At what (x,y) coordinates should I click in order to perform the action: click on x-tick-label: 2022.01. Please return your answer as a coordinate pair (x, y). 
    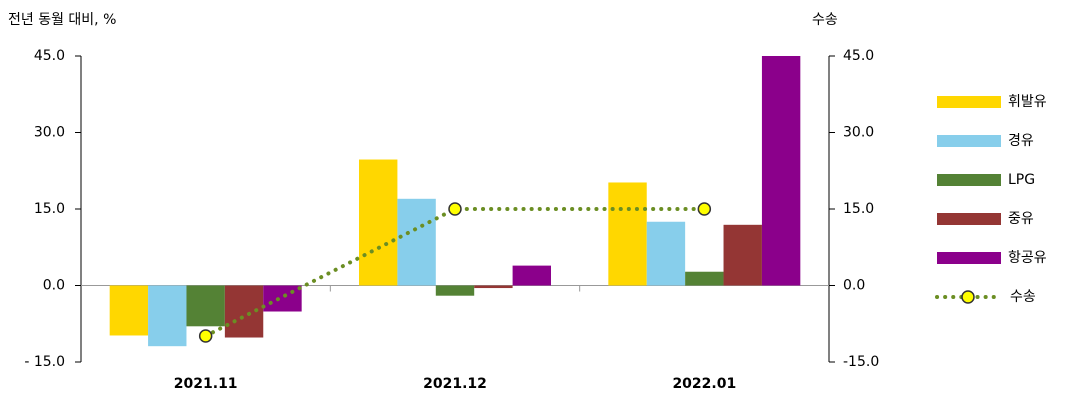
    Looking at the image, I should click on (704, 384).